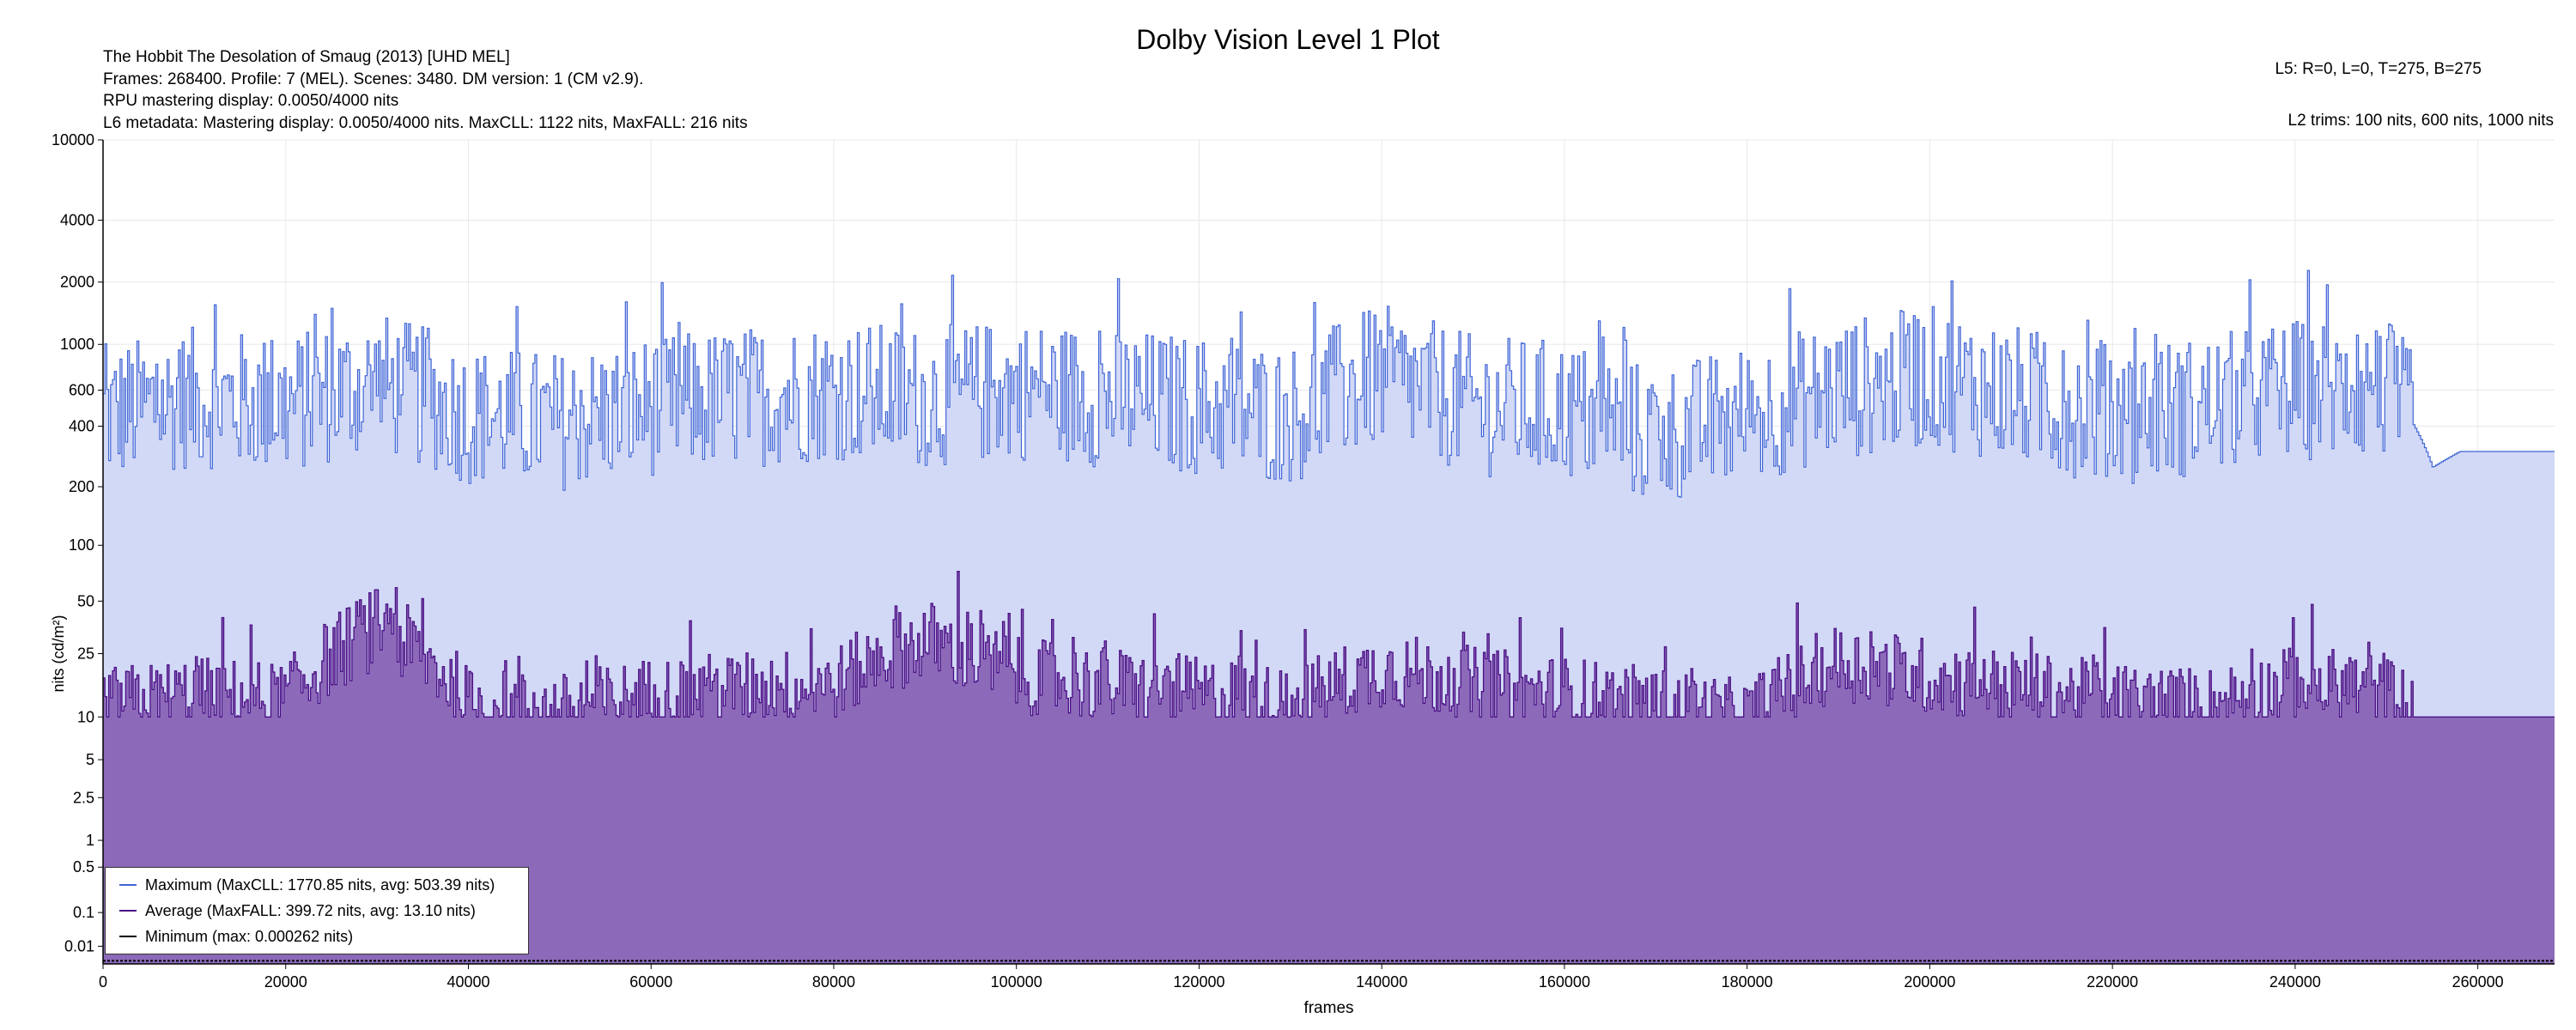 The width and height of the screenshot is (2576, 1030). Describe the element at coordinates (128, 885) in the screenshot. I see `legend-swatch-maximum` at that location.